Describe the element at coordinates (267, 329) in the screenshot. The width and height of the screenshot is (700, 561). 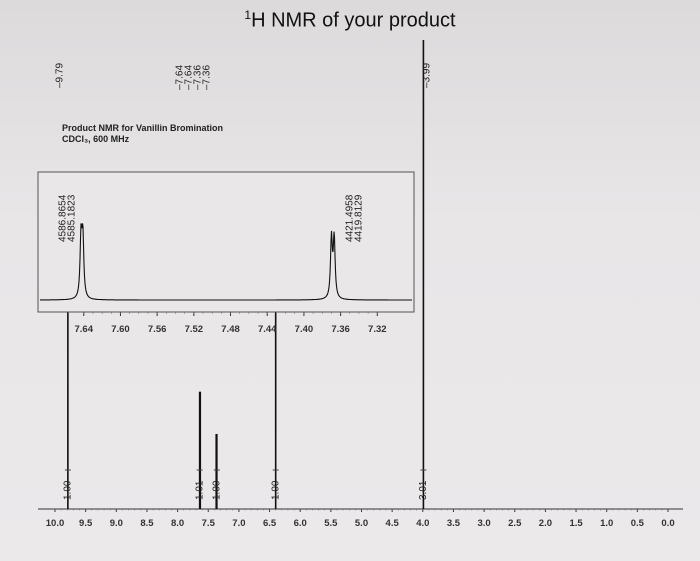
I see `inset-tick-label: 7.44` at that location.